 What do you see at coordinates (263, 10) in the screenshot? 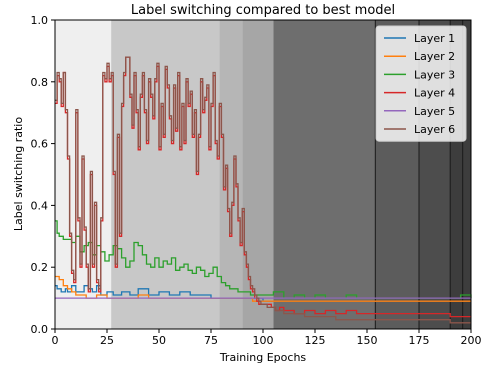
I see `chart-title: Label switching compared to best model` at bounding box center [263, 10].